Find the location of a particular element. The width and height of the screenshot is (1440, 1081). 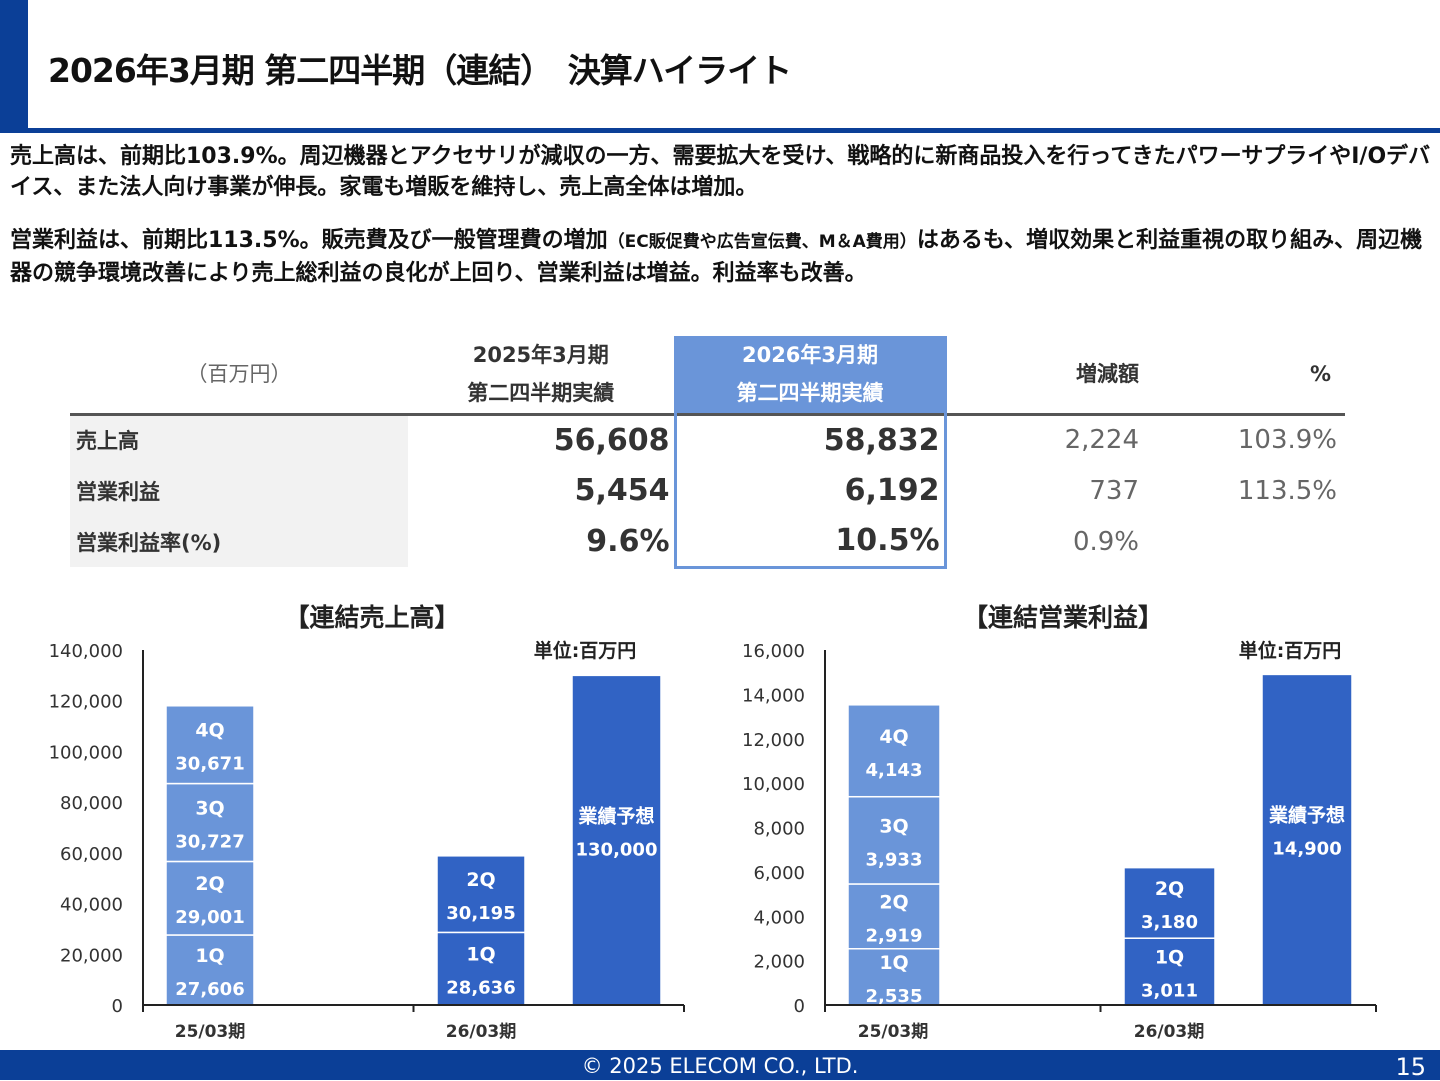

segment-value: 3,011 is located at coordinates (1169, 991).